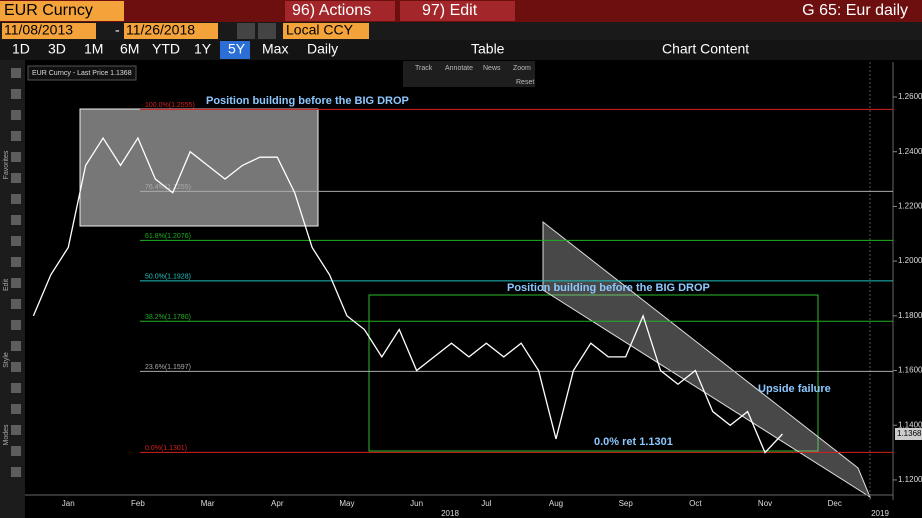 The width and height of the screenshot is (922, 518). Describe the element at coordinates (835, 503) in the screenshot. I see `x-tick-label: Dec` at that location.